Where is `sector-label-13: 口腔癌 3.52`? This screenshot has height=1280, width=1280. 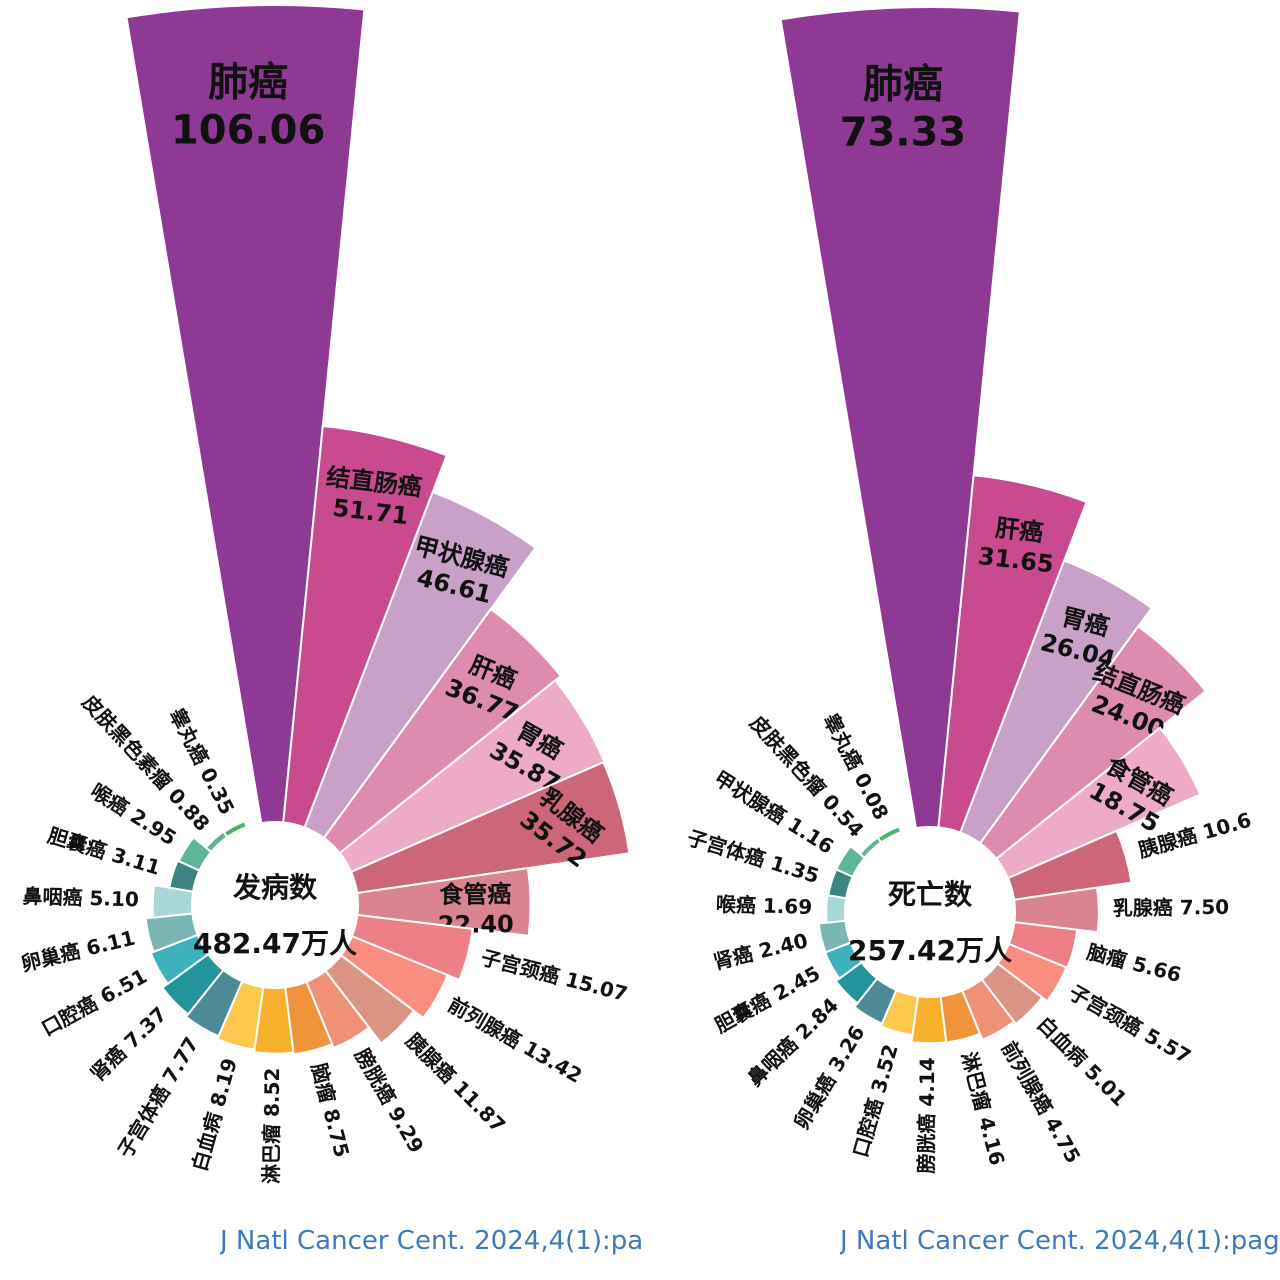 sector-label-13: 口腔癌 3.52 is located at coordinates (875, 1101).